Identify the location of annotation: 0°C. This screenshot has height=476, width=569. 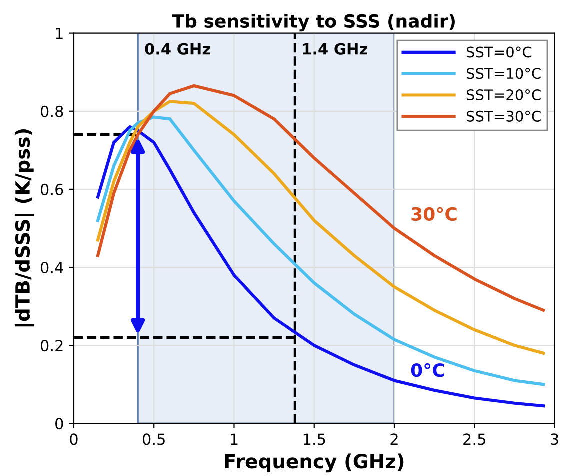
(427, 370).